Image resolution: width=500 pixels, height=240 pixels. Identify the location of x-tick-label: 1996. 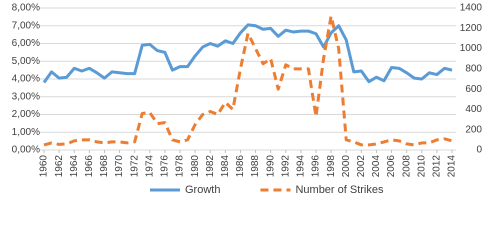
(316, 166).